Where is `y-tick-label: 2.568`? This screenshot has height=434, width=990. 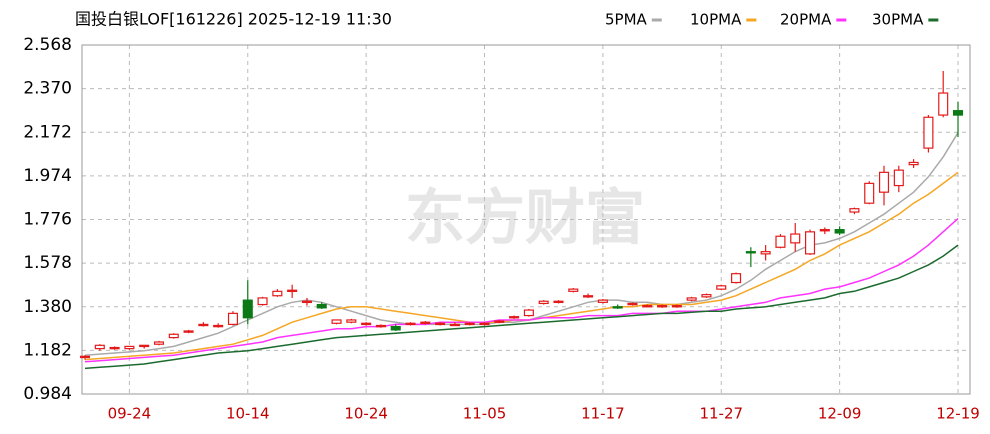 y-tick-label: 2.568 is located at coordinates (47, 45).